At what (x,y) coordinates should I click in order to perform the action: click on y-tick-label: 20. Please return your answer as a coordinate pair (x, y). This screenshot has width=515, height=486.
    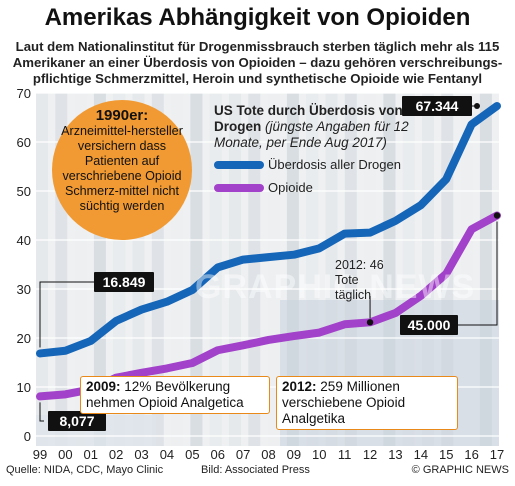
    Looking at the image, I should click on (24, 338).